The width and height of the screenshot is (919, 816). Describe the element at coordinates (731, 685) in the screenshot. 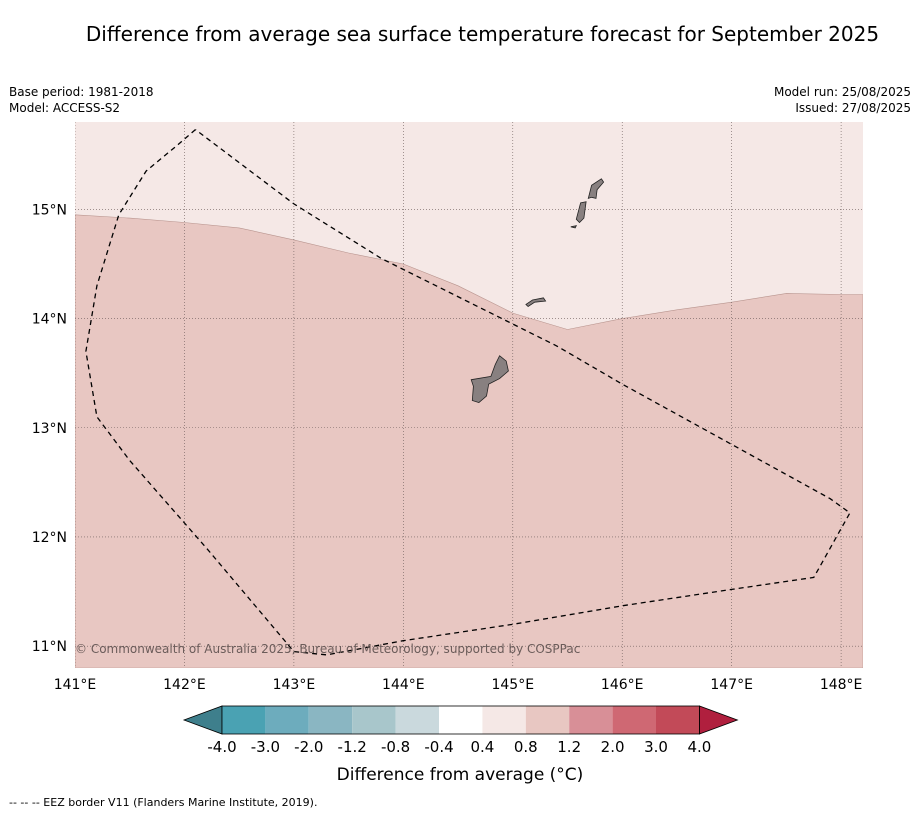

I see `lon-tick-label: 147°E` at that location.